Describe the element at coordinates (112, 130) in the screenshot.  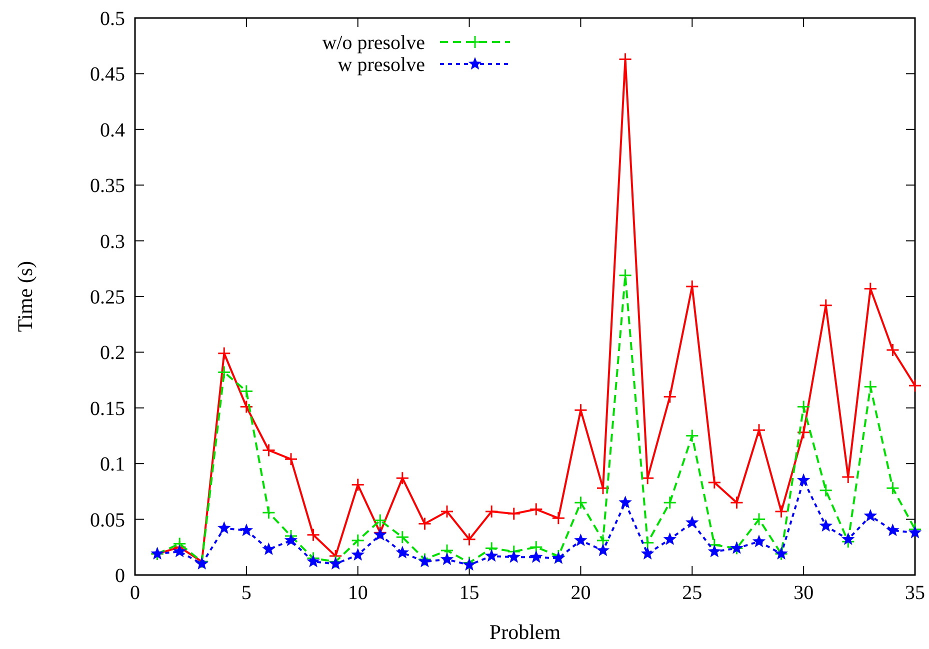
I see `y-tick-label: 0.4` at that location.